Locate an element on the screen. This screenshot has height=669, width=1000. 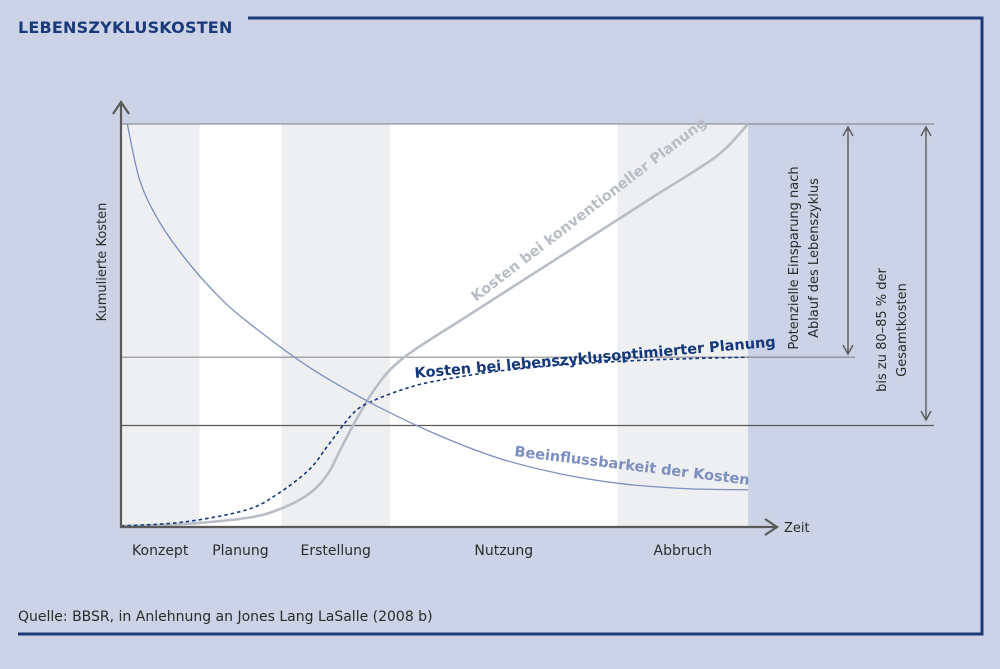
phase-labels: Konzept Planung Erstellung Nutzung Abbruch is located at coordinates (422, 551).